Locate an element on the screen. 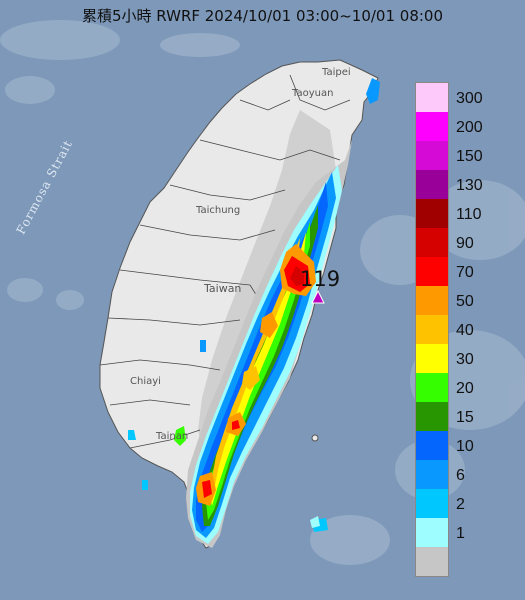 Image resolution: width=525 pixels, height=600 pixels. legend-label: 110 is located at coordinates (469, 214).